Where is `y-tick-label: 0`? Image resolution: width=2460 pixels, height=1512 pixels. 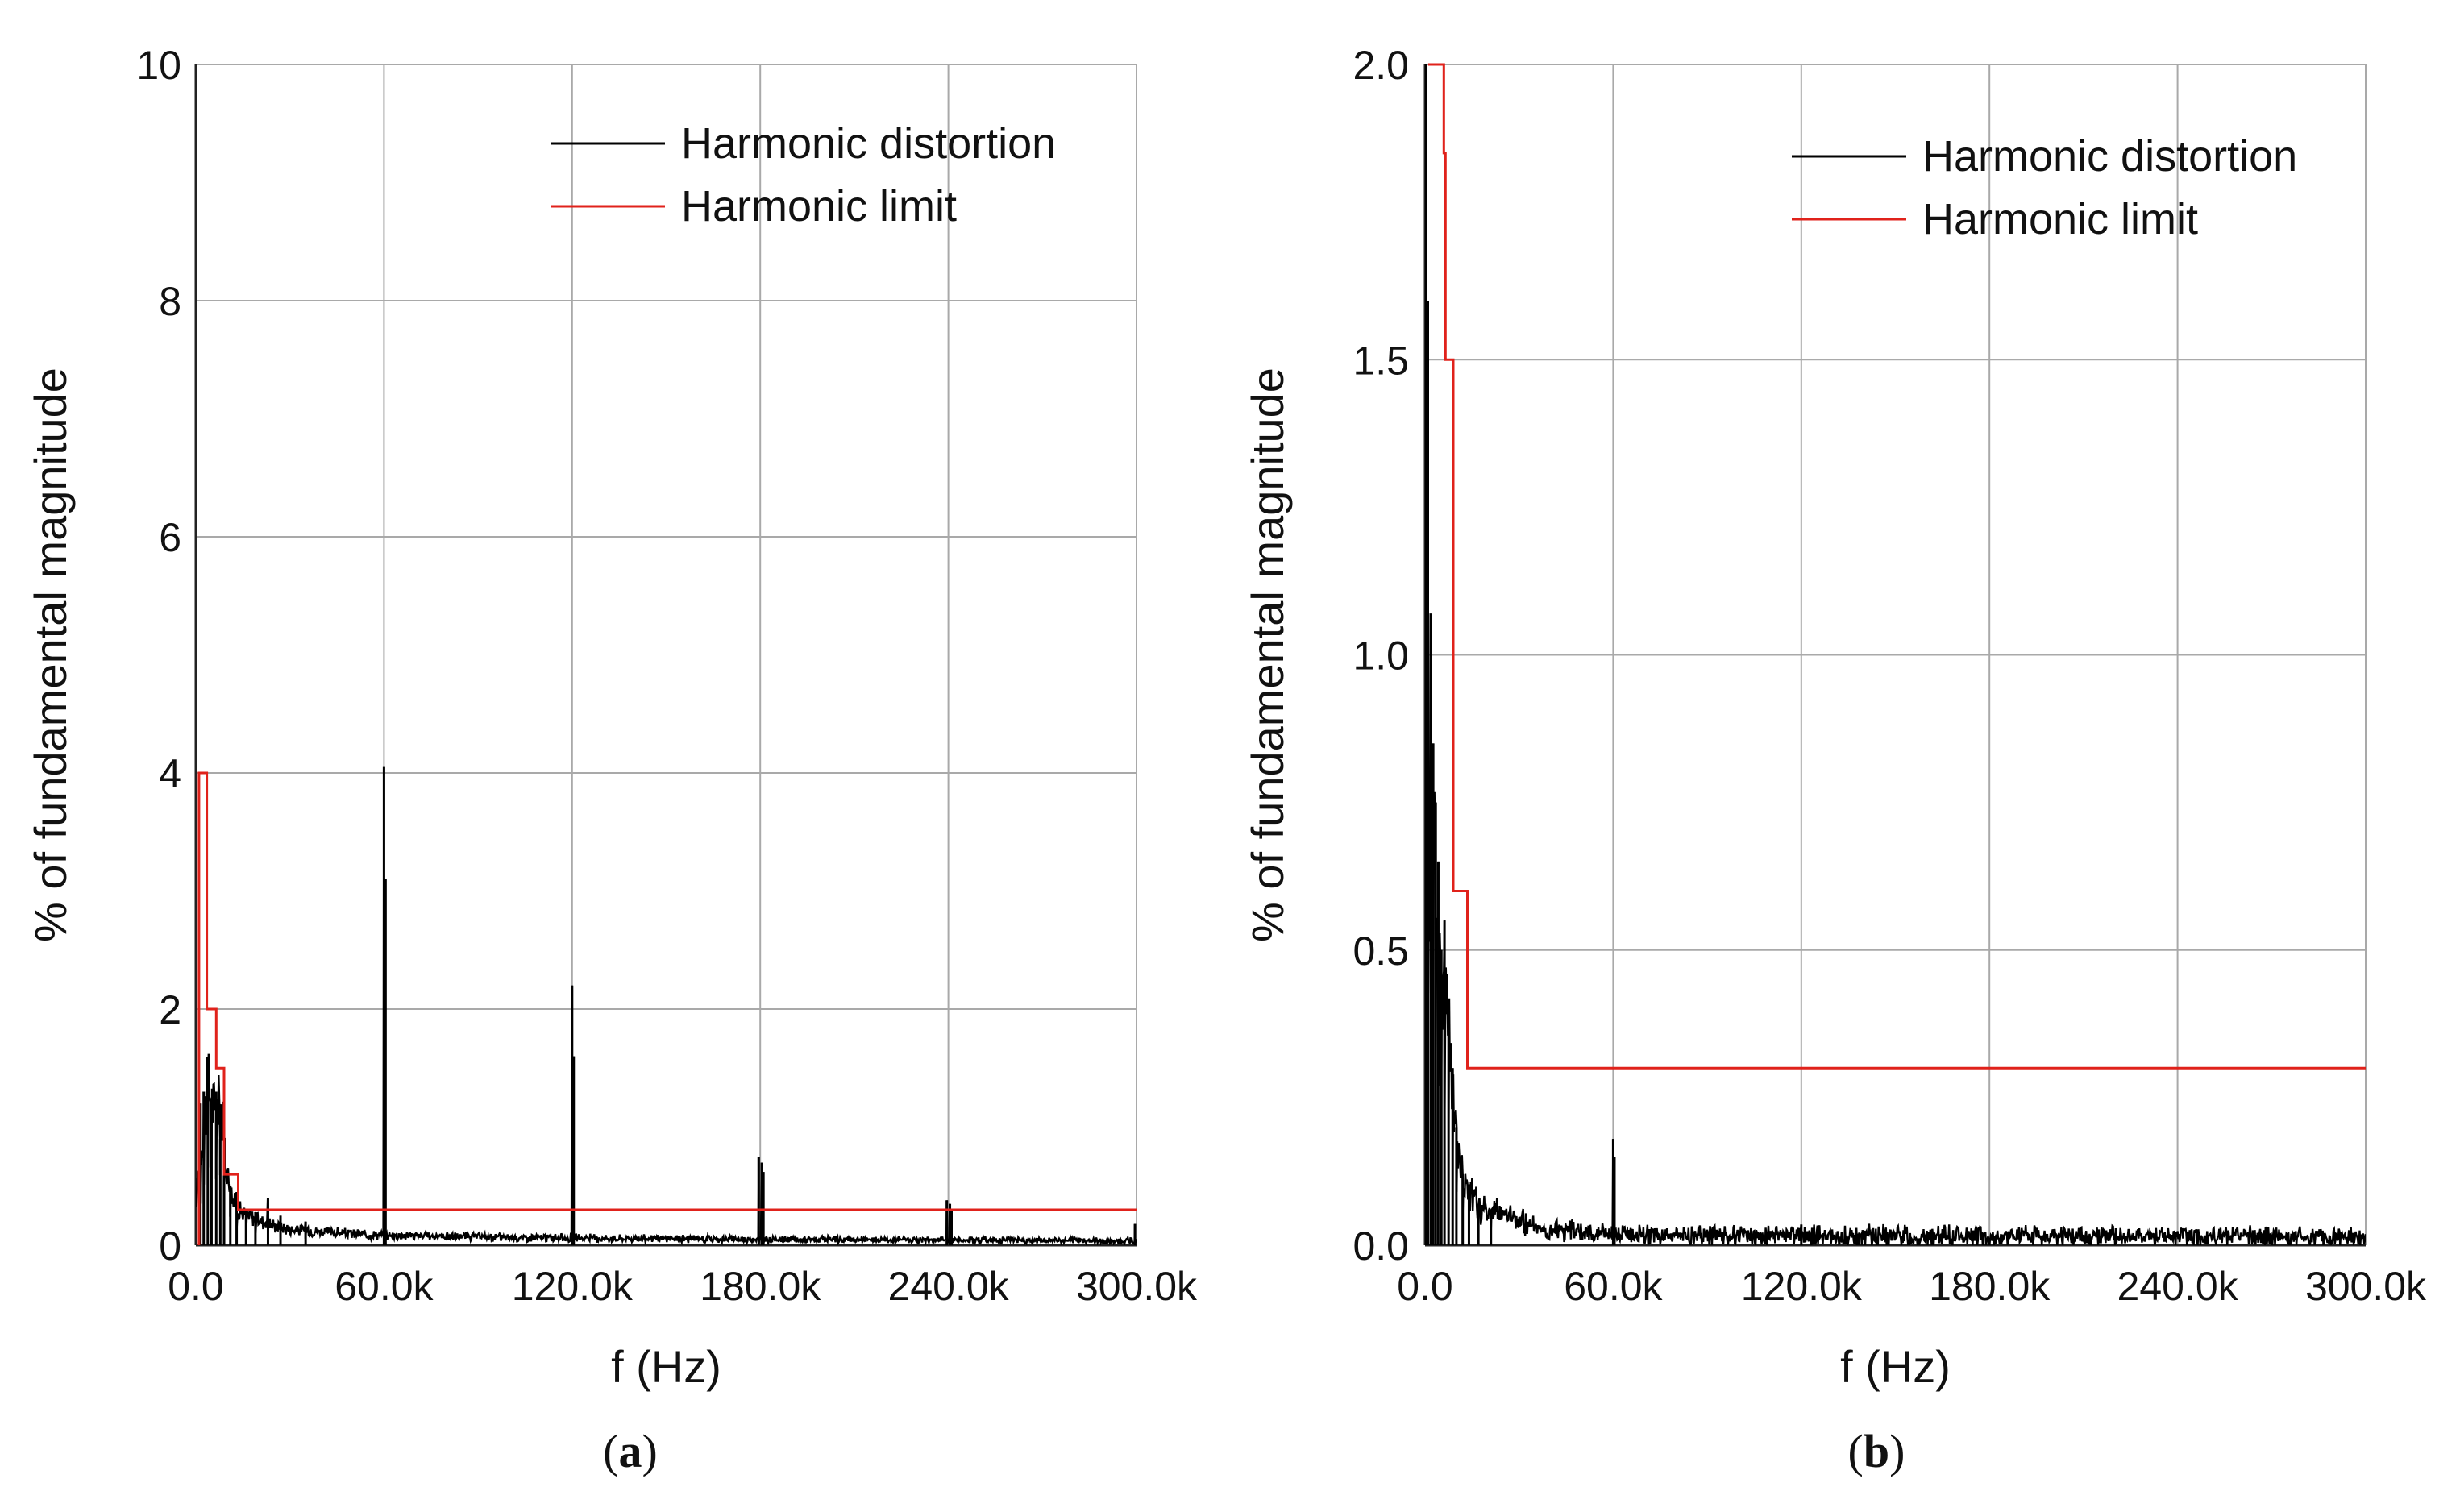
y-tick-label: 0 is located at coordinates (170, 1246).